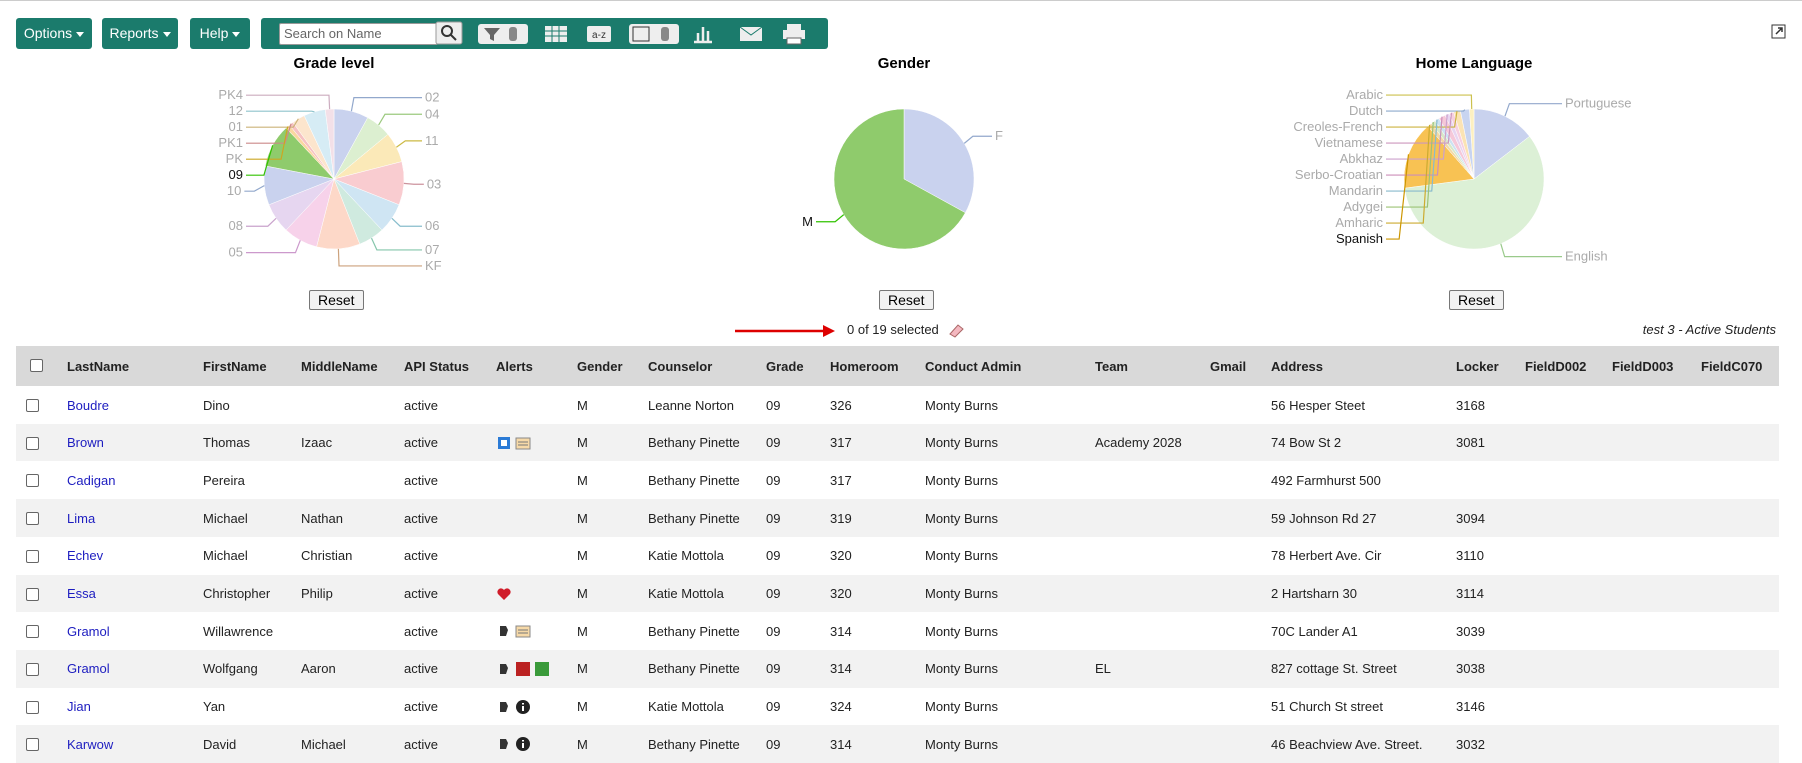 The height and width of the screenshot is (763, 1802). What do you see at coordinates (236, 174) in the screenshot?
I see `slice-label: 09` at bounding box center [236, 174].